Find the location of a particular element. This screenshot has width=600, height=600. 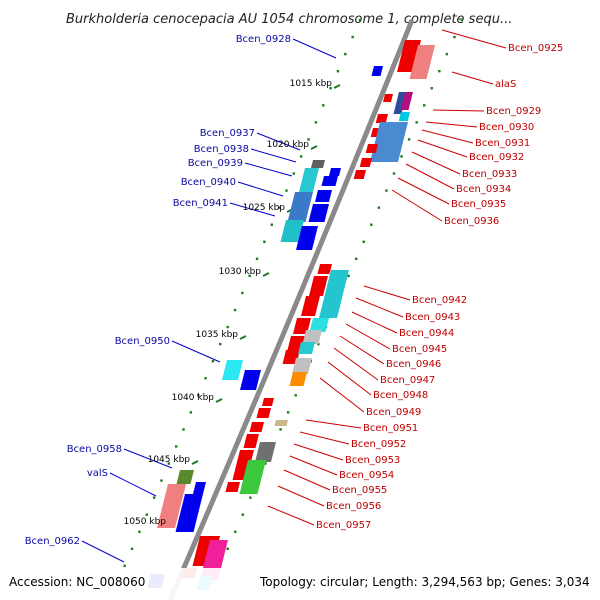

right-gene-label: Bcen_0952 is located at coordinates (378, 444).